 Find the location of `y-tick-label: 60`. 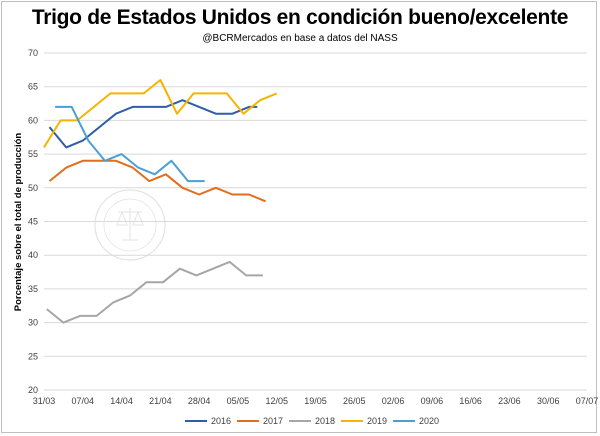

y-tick-label: 60 is located at coordinates (33, 120).